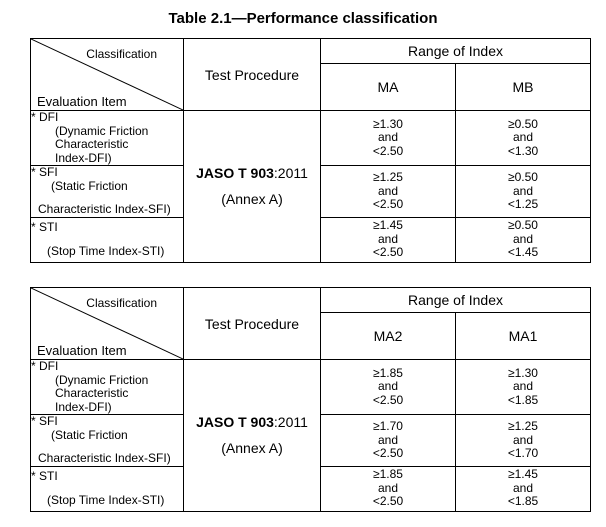  I want to click on value-cell: ≥1.45 and <2.50, so click(388, 239).